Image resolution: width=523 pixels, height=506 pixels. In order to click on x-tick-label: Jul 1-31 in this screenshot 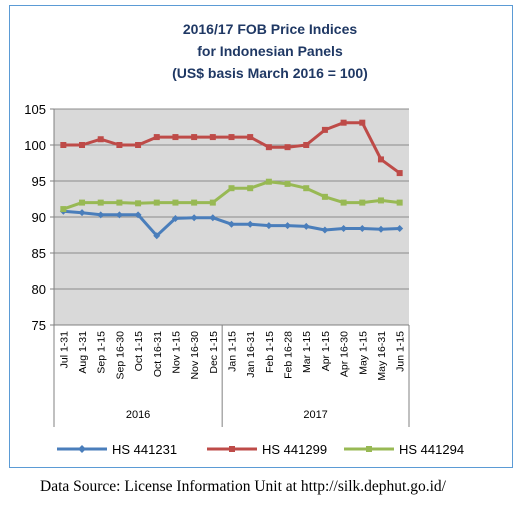, I will do `click(64, 350)`.